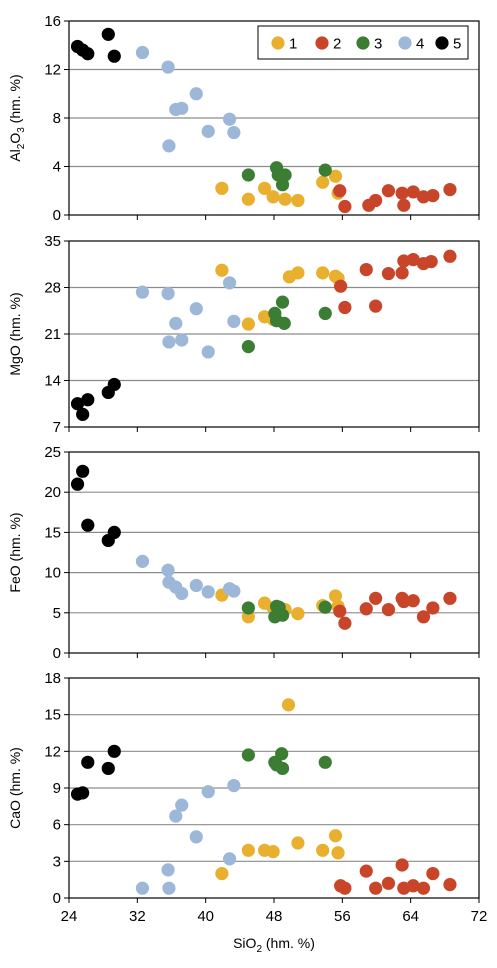 This screenshot has width=497, height=968. I want to click on legend-label-2: 2, so click(337, 44).